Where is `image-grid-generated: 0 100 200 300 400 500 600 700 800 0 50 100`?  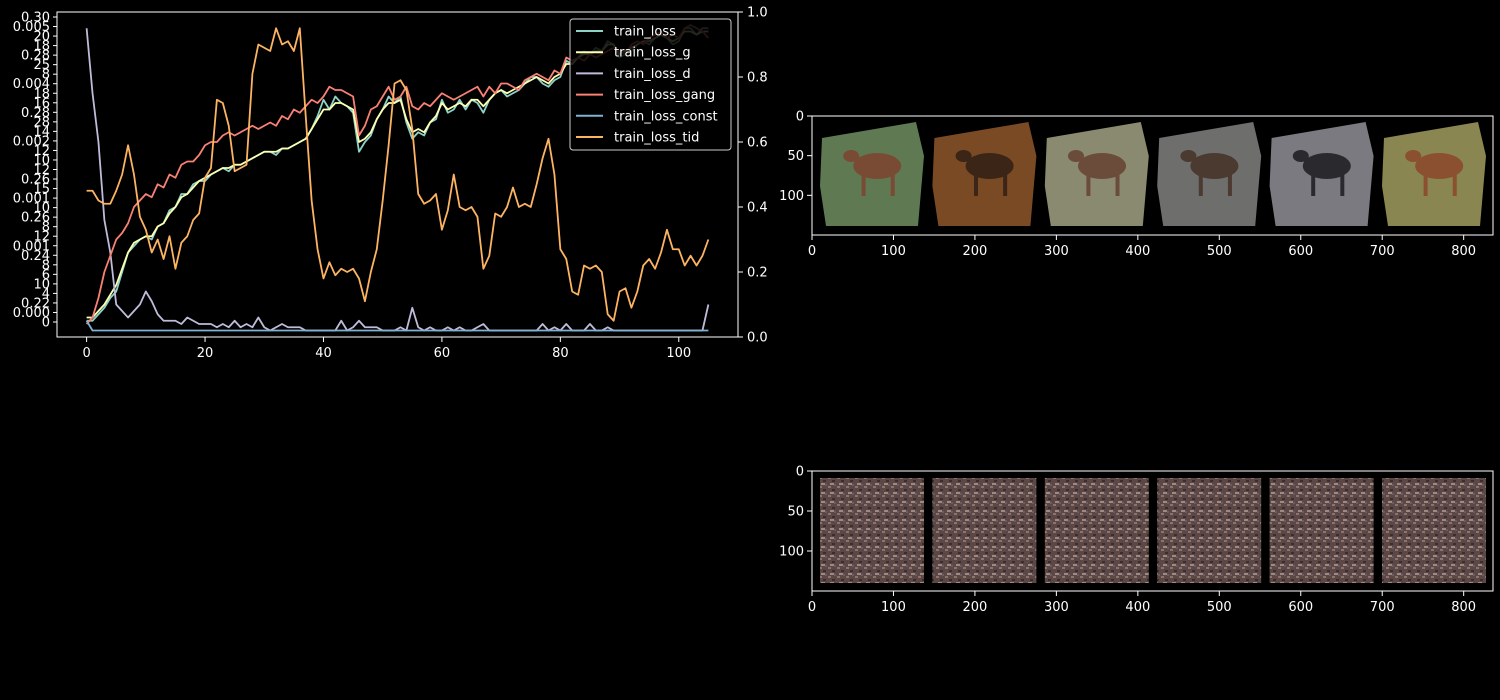 image-grid-generated: 0 100 200 300 400 500 600 700 800 0 50 100 is located at coordinates (1136, 540).